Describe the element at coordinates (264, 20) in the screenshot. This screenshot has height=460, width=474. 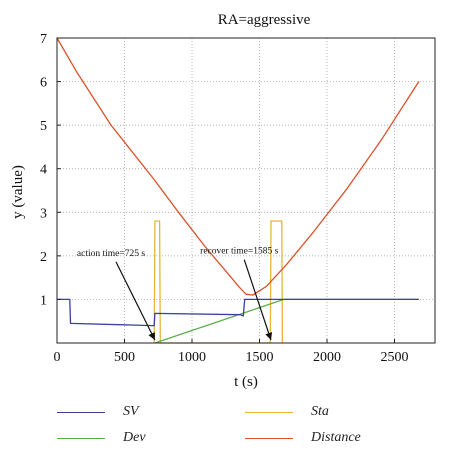
I see `chart-title: RA=aggressive` at that location.